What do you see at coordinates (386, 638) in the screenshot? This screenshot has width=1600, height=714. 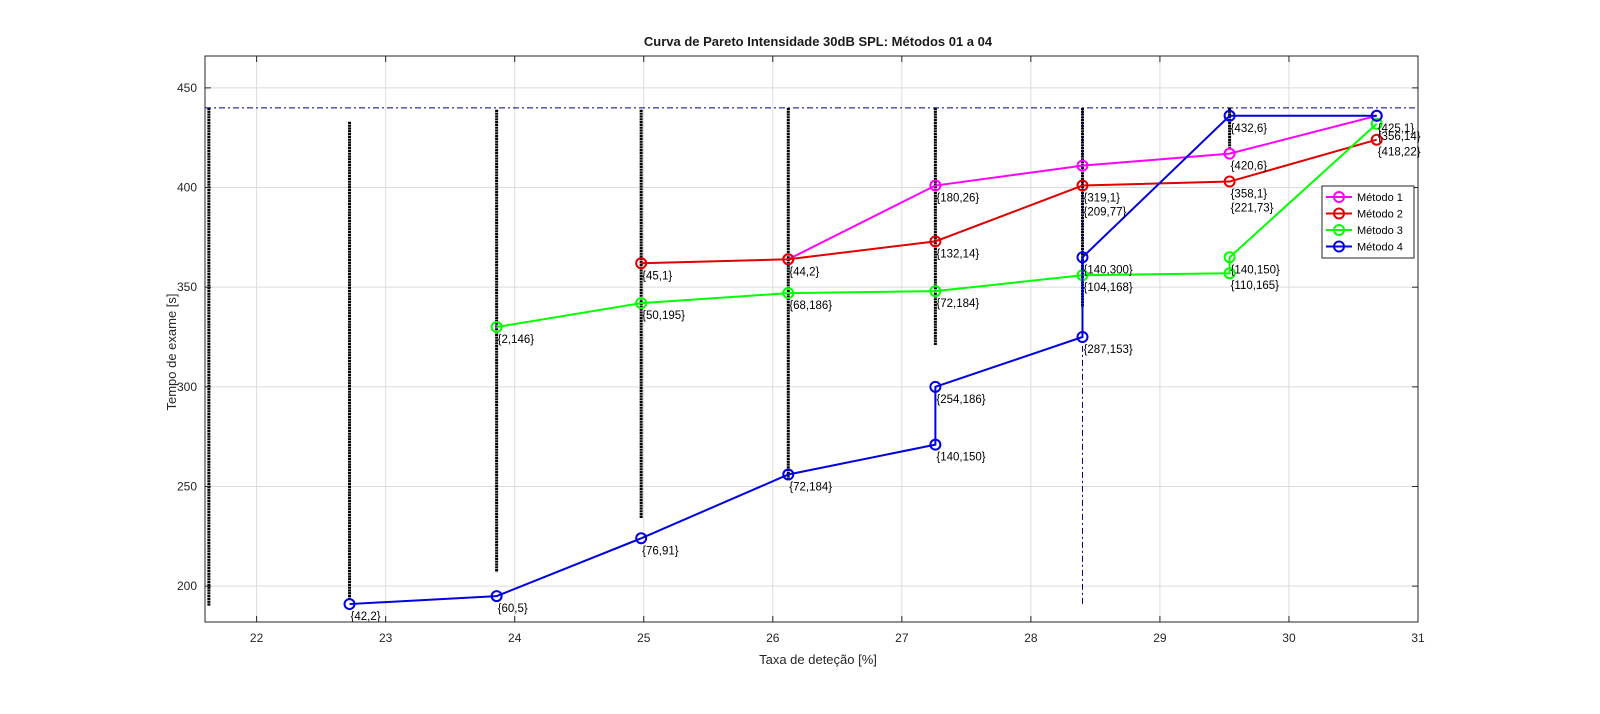 I see `x-tick-label: 23` at bounding box center [386, 638].